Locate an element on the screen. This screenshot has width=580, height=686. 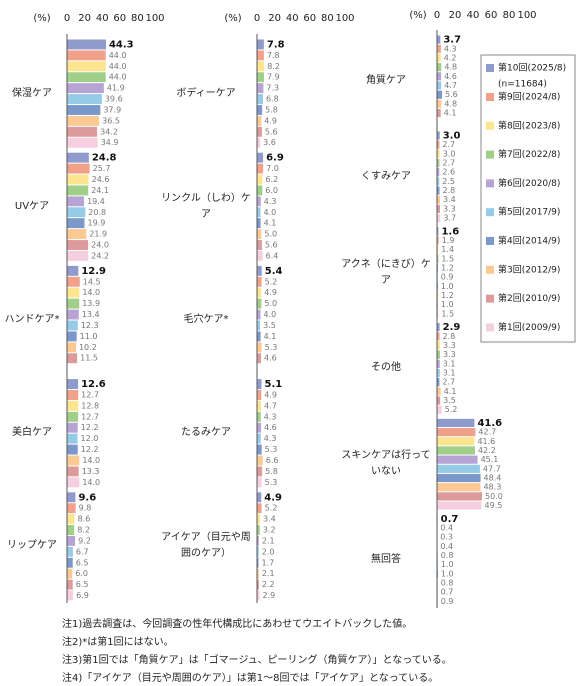
data-label: 37.9 is located at coordinates (112, 109).